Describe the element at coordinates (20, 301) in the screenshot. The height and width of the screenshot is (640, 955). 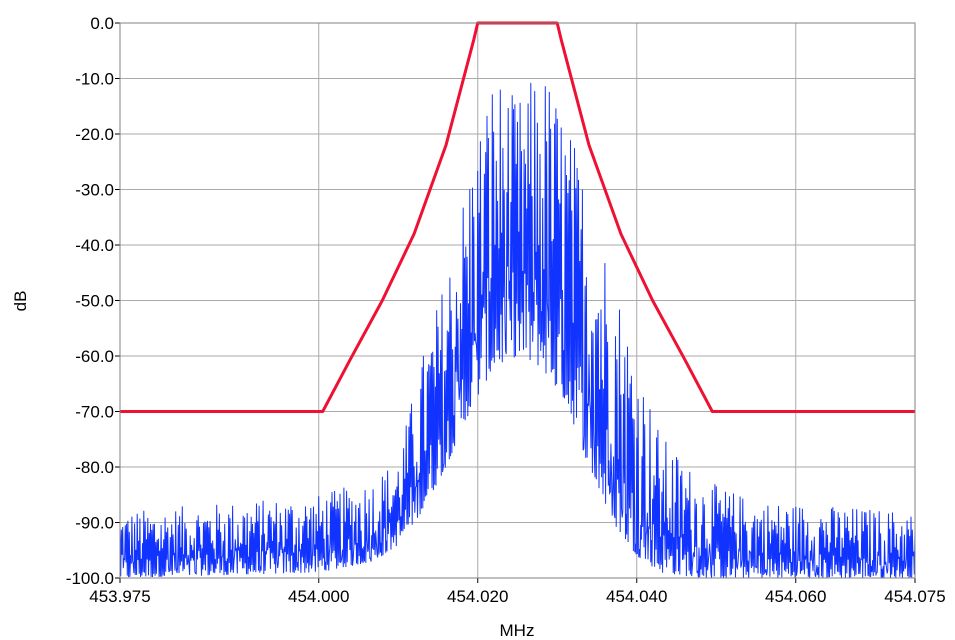
I see `y-axis-title: dB` at that location.